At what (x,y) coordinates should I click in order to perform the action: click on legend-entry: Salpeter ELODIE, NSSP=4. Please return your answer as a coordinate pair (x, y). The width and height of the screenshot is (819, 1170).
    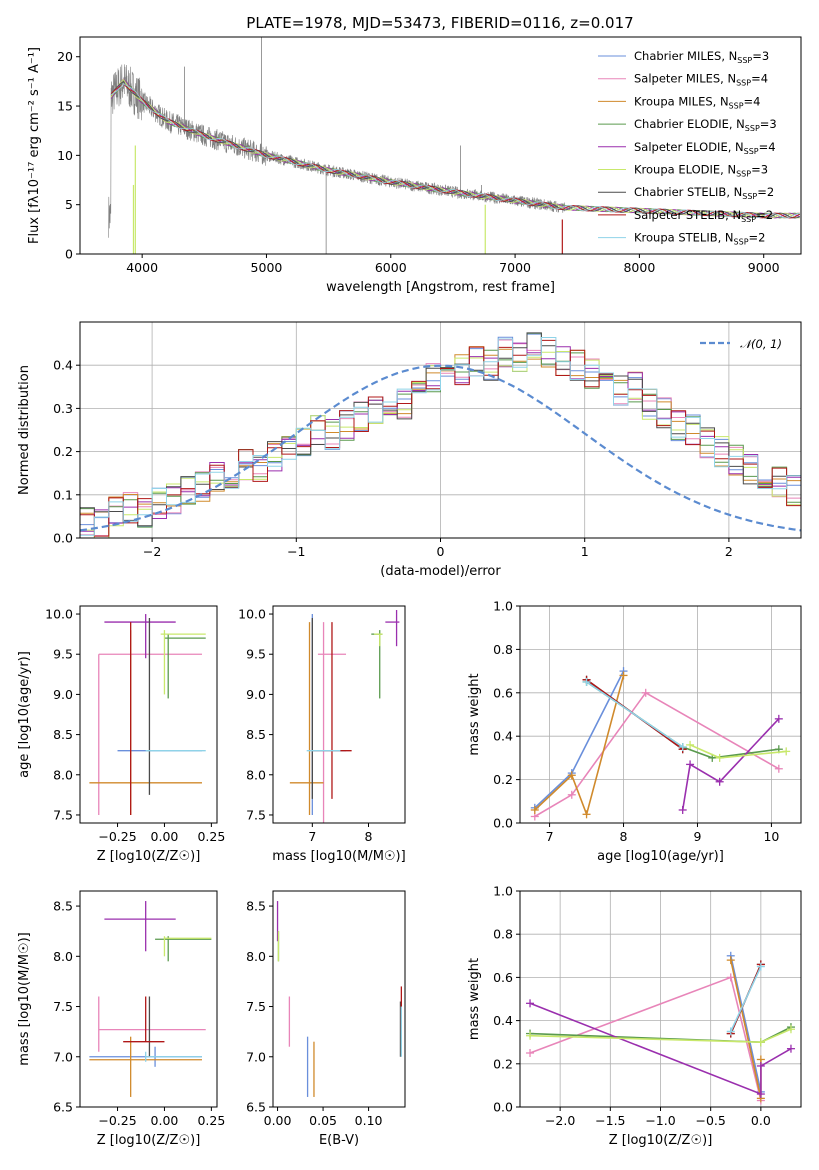
    Looking at the image, I should click on (705, 148).